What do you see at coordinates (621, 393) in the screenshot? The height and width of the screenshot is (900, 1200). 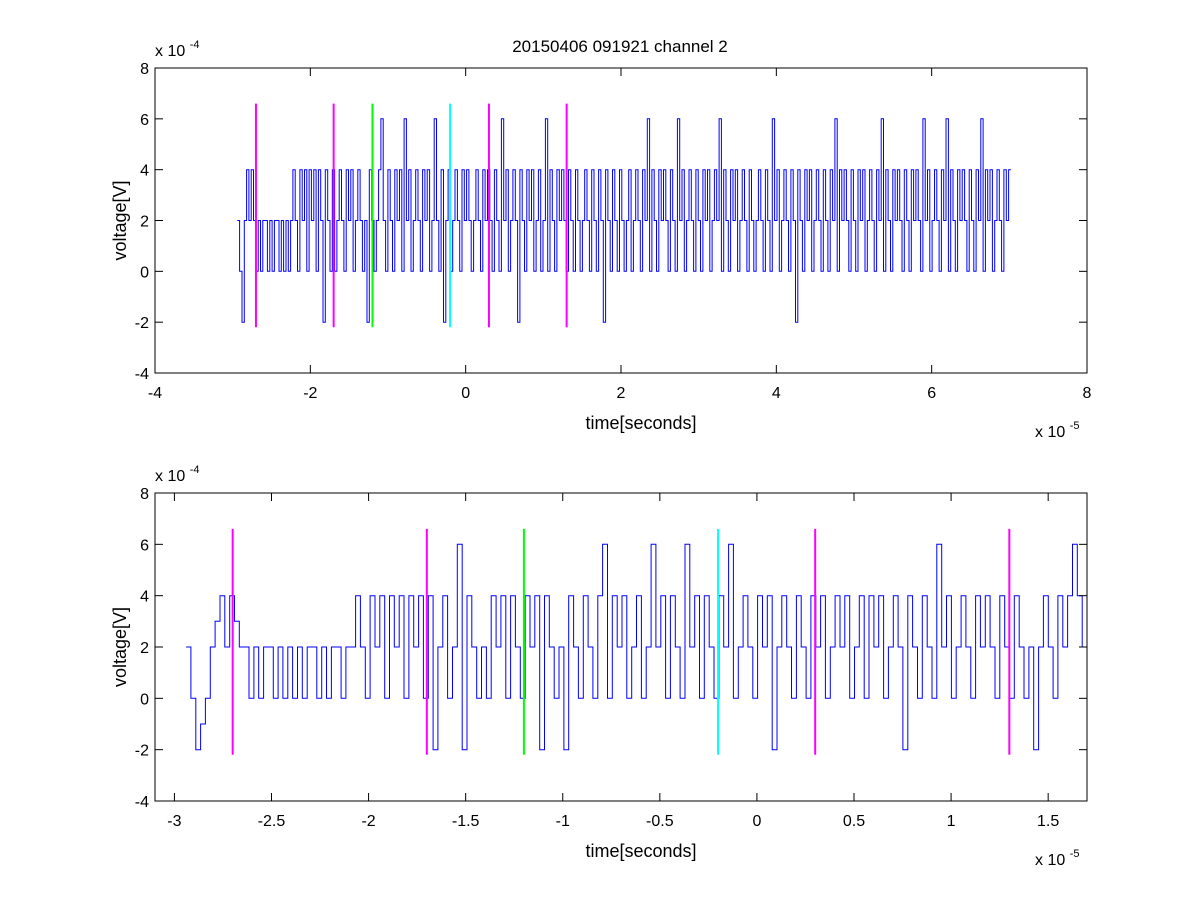 I see `x-tick-label: 2` at bounding box center [621, 393].